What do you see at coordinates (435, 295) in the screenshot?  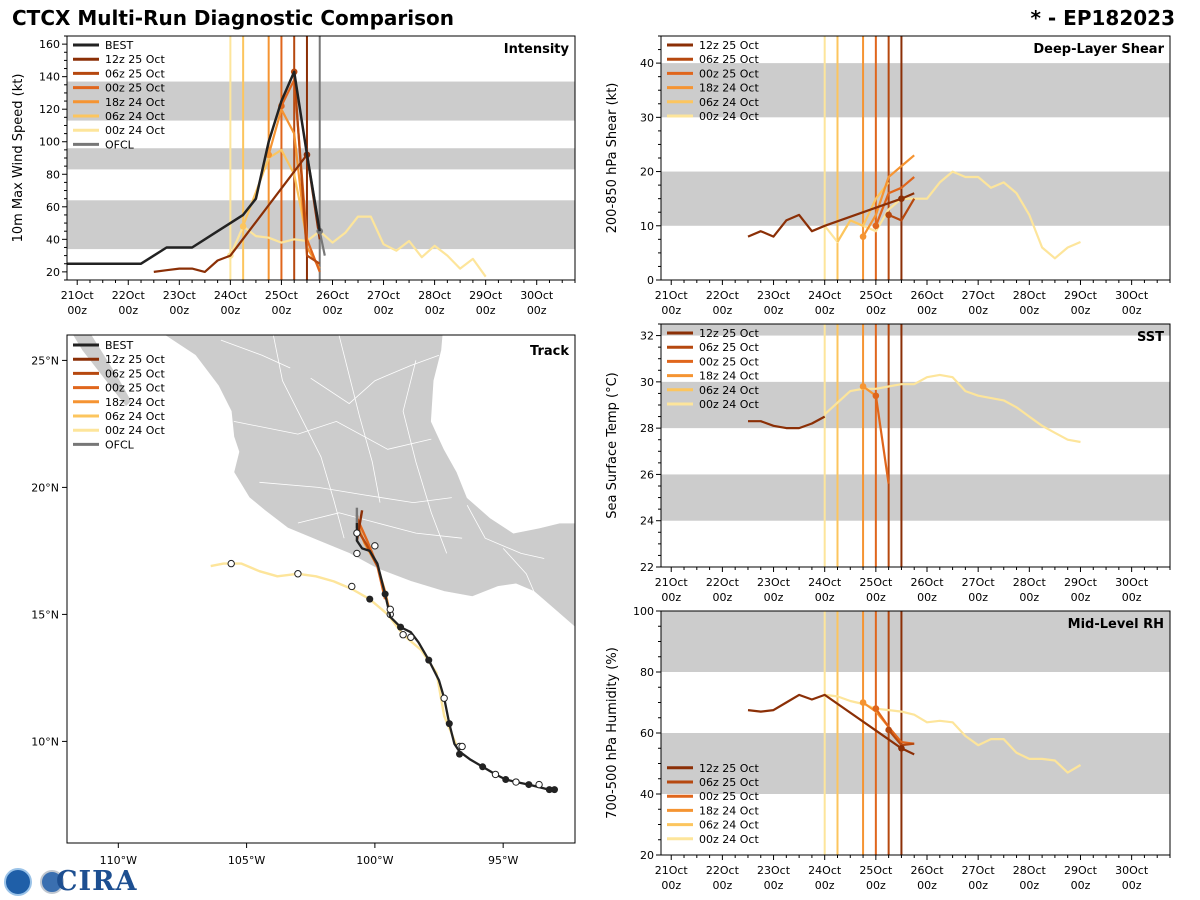 I see `x-tick-label: 28Oct` at bounding box center [435, 295].